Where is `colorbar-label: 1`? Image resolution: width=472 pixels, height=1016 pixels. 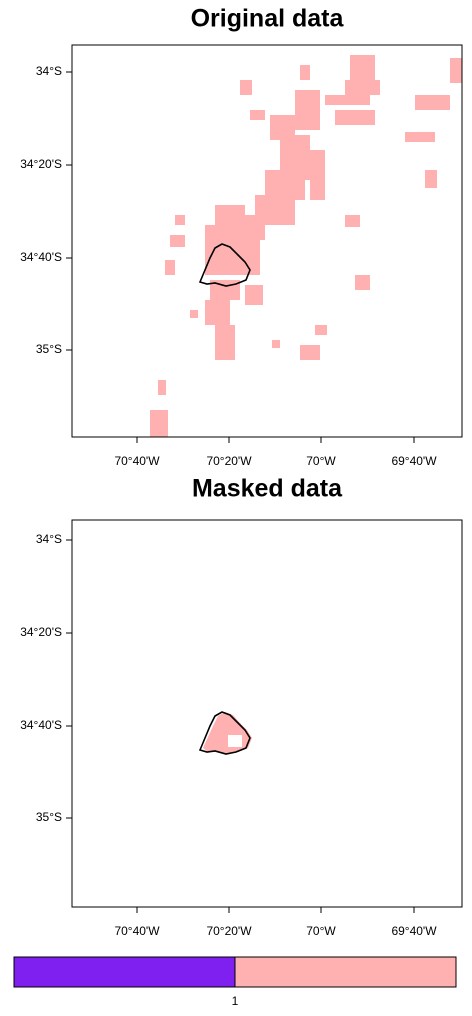
colorbar-label: 1 is located at coordinates (235, 1001).